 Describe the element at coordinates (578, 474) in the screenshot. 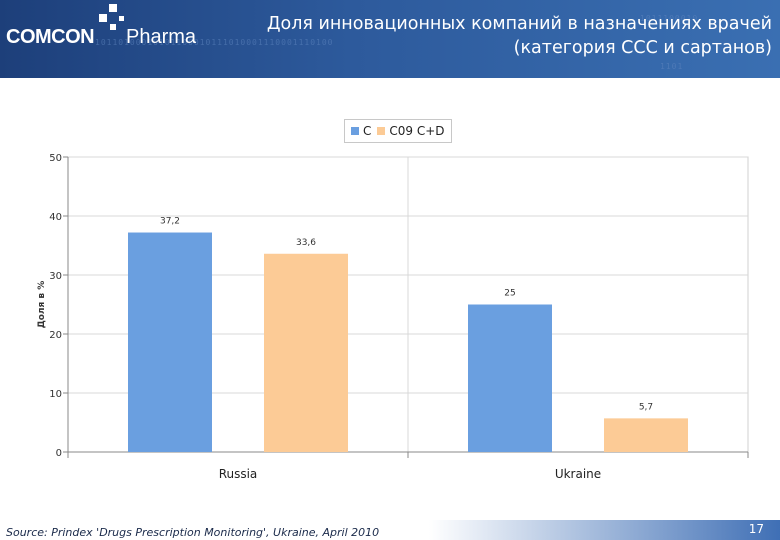

I see `x-category-label: Ukraine` at that location.